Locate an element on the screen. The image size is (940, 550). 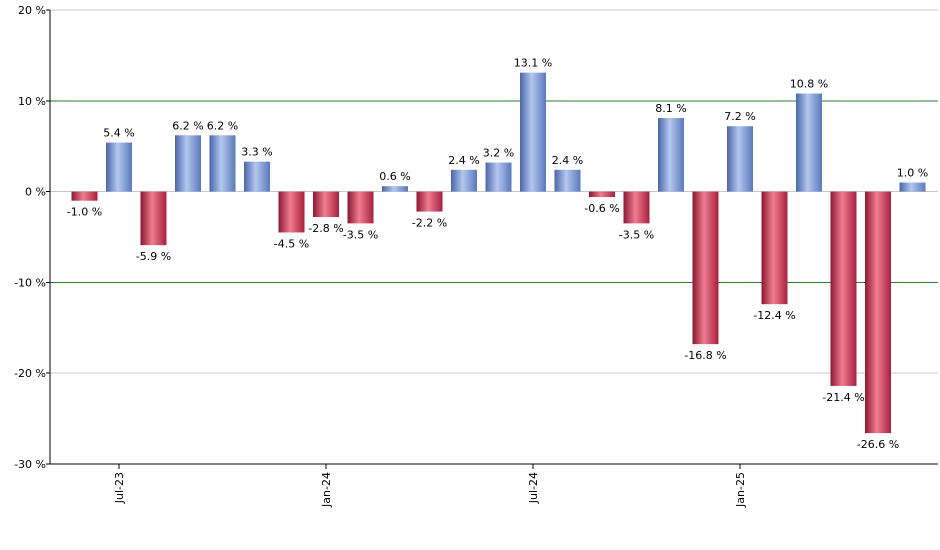
data-label: -4.5 % is located at coordinates (291, 243).